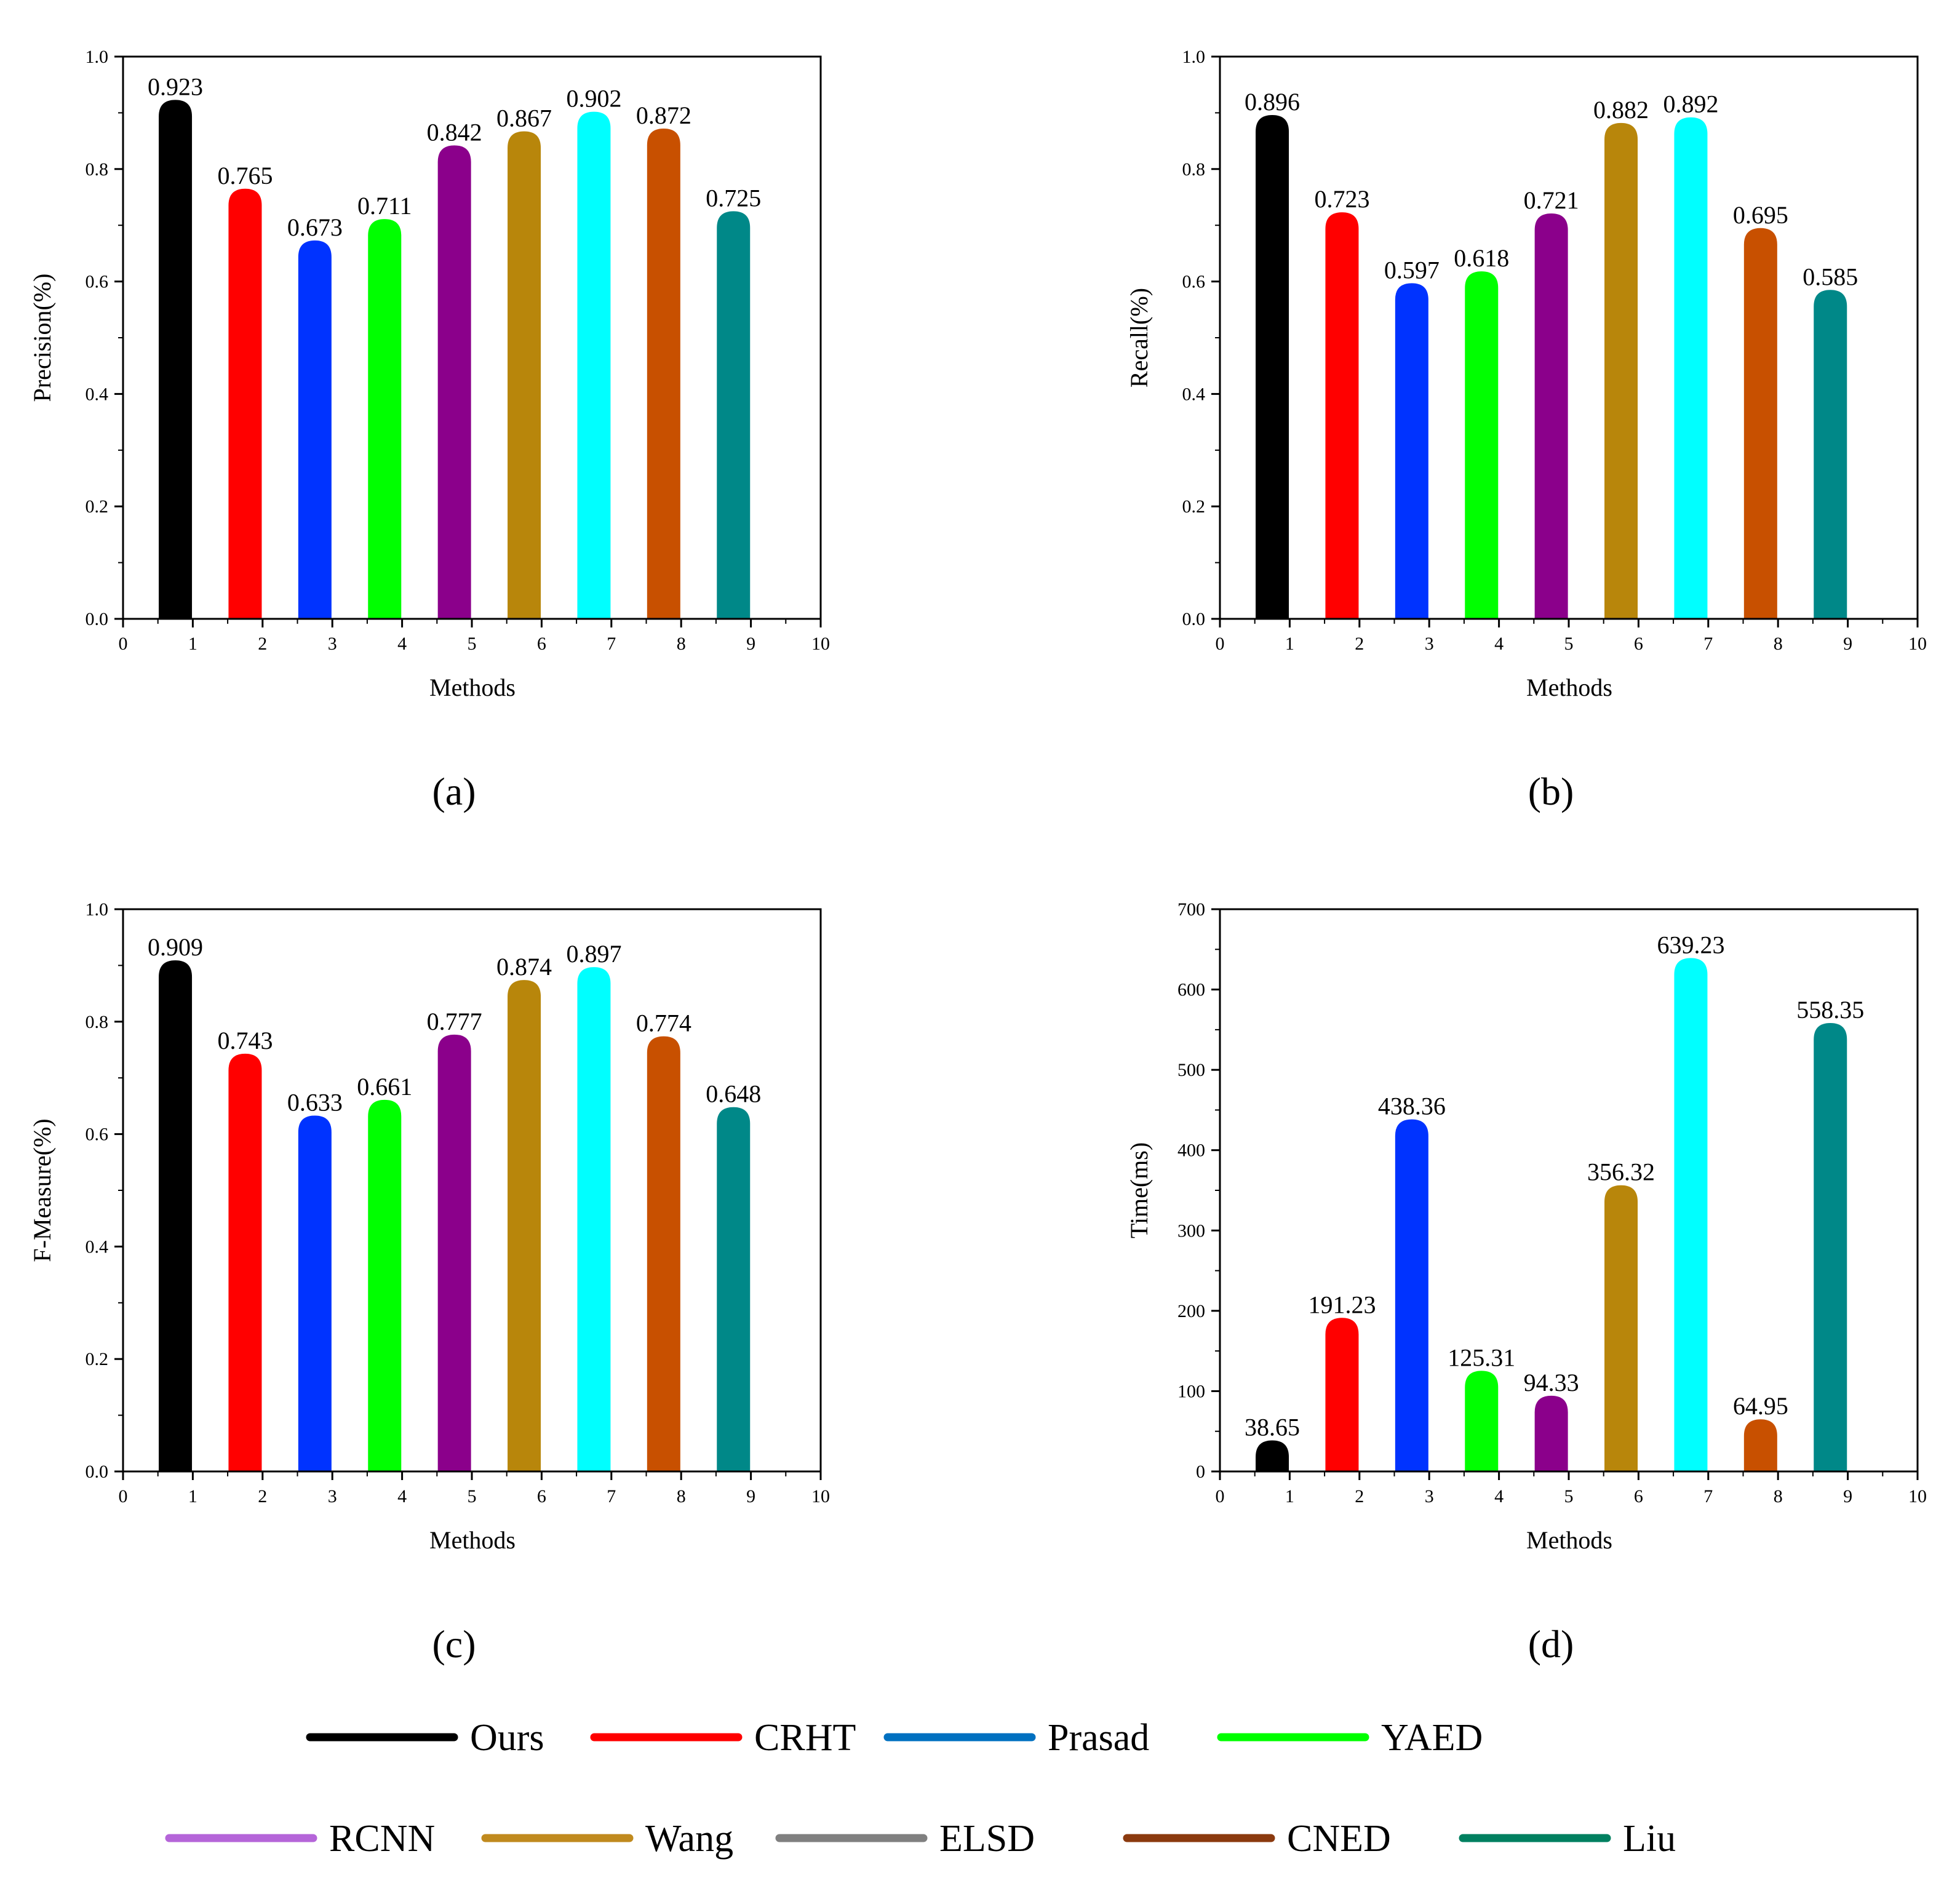 Image resolution: width=1960 pixels, height=1883 pixels. I want to click on data-label-1: 38.65, so click(1272, 1427).